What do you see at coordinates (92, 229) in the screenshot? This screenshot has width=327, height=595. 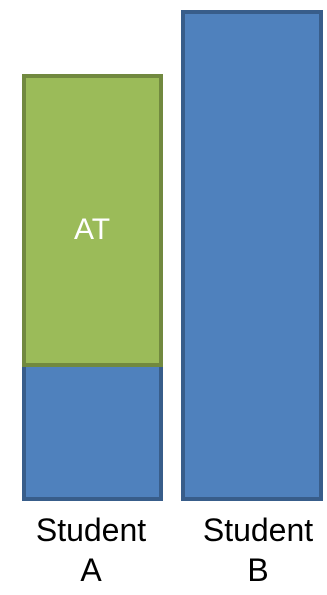 I see `at-segment-label: AT` at bounding box center [92, 229].